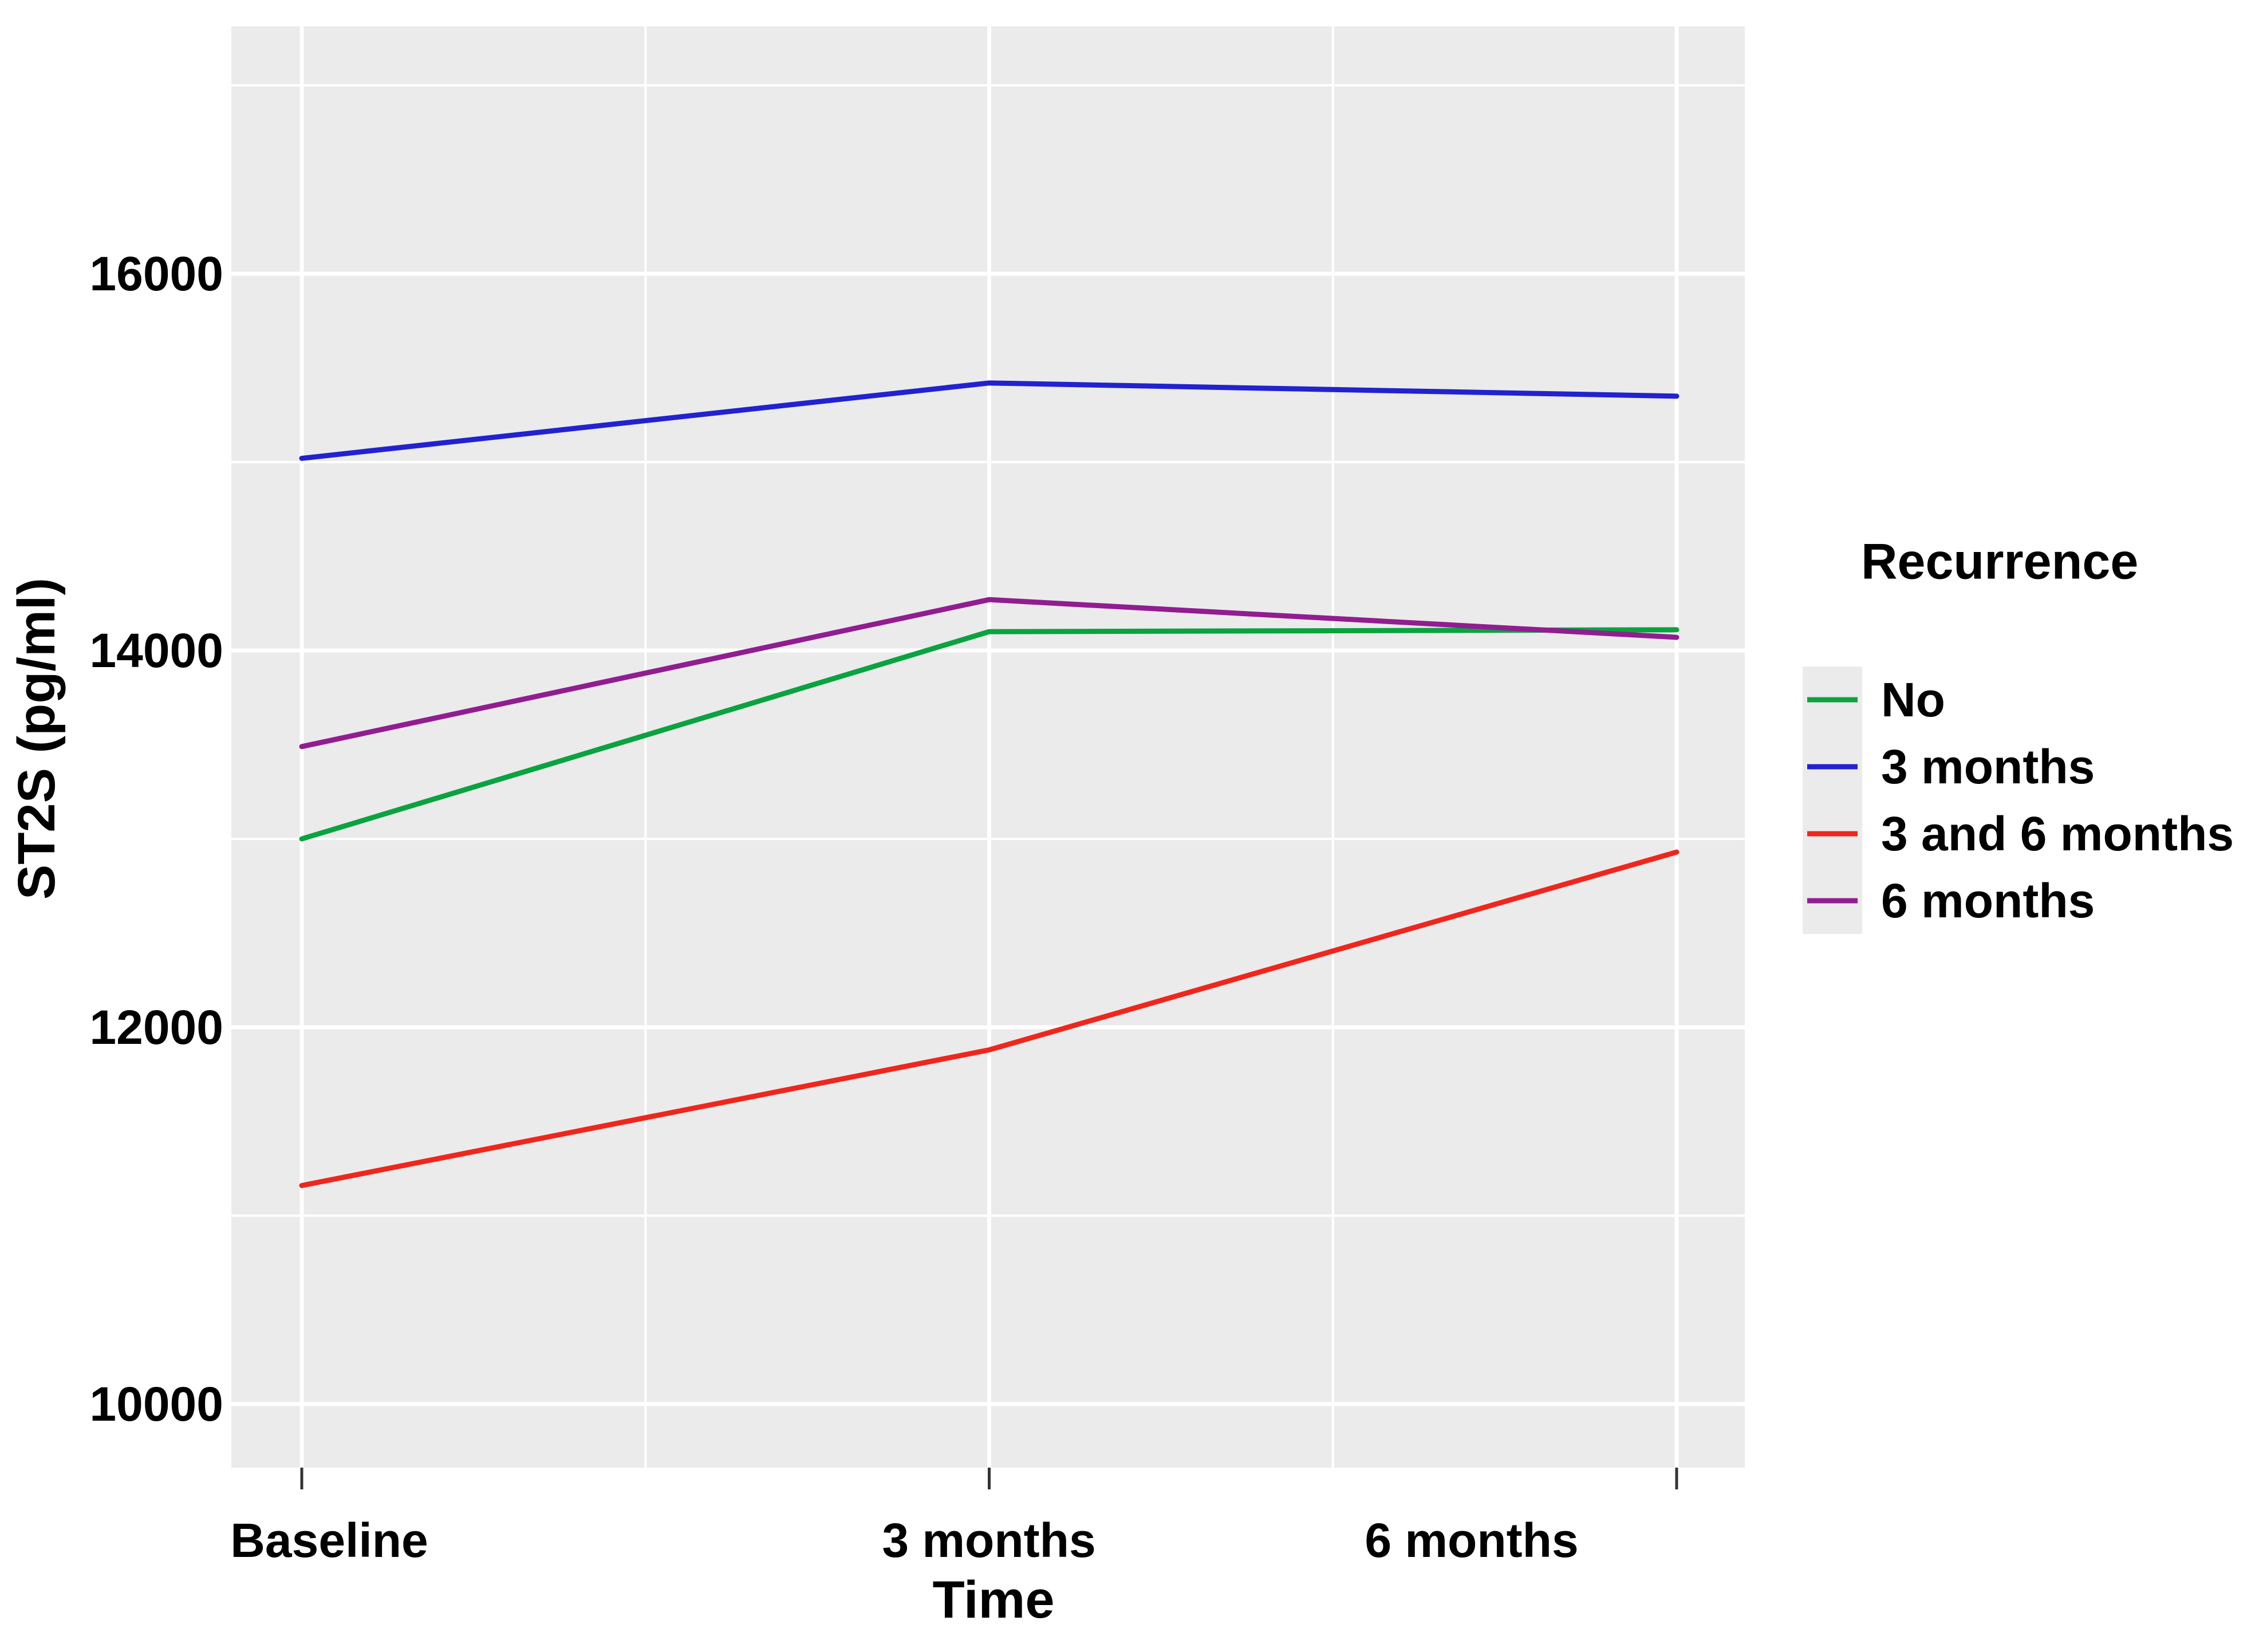 The height and width of the screenshot is (1652, 2259). What do you see at coordinates (2057, 834) in the screenshot?
I see `legend-label: 3 and 6 months` at bounding box center [2057, 834].